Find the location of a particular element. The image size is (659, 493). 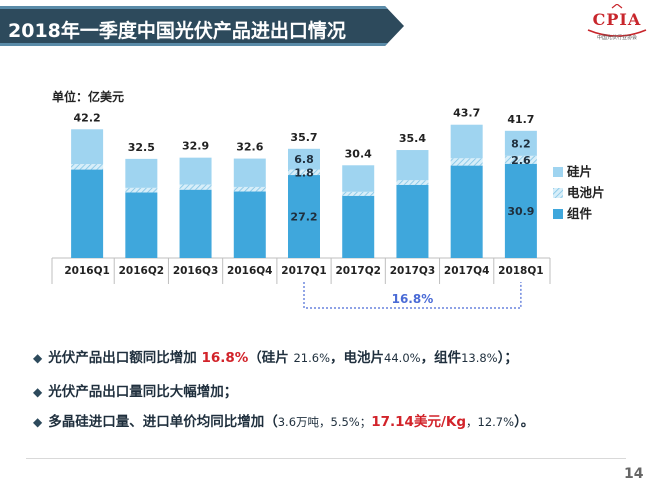

bar-segment-2017Q1-组件 is located at coordinates (304, 216).